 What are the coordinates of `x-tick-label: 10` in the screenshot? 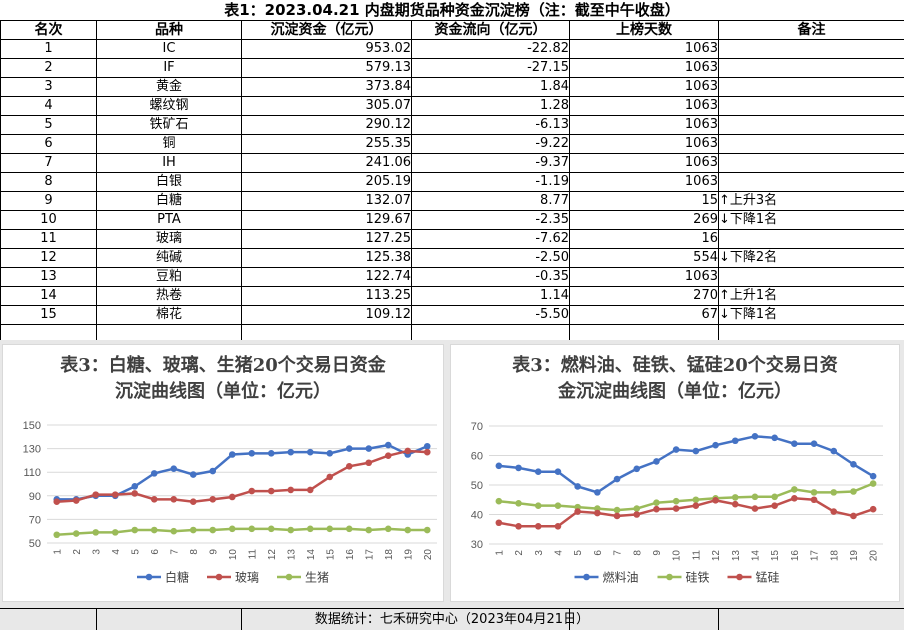 It's located at (233, 555).